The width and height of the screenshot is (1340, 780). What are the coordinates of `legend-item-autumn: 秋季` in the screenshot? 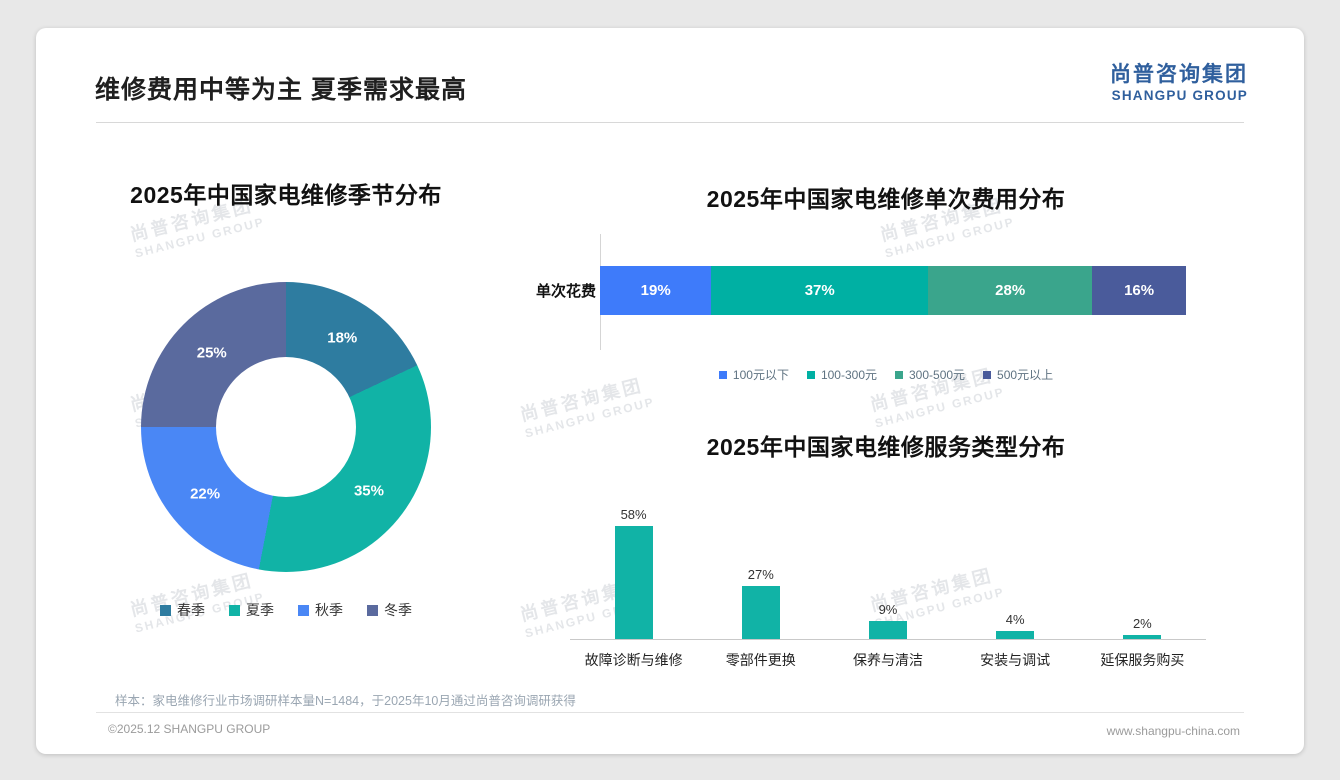 It's located at (320, 610).